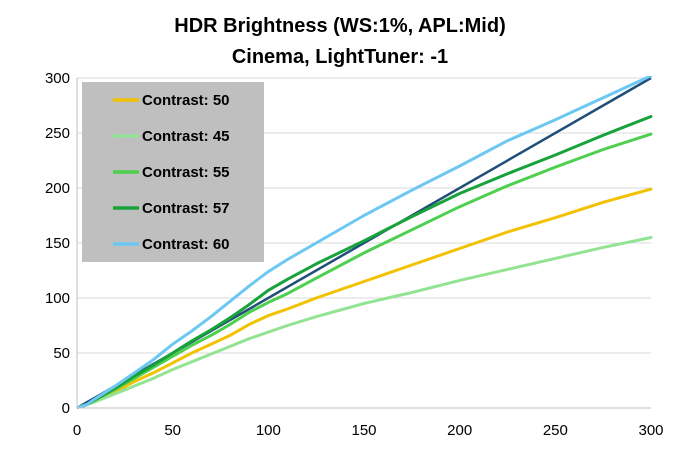  I want to click on legend-label-4: Contrast: 57, so click(186, 208).